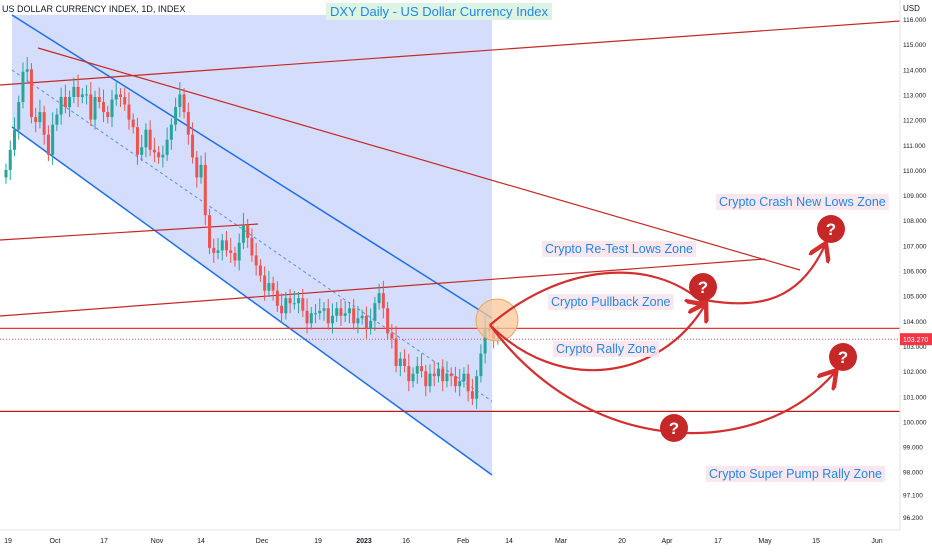 This screenshot has width=932, height=555. What do you see at coordinates (915, 297) in the screenshot?
I see `y-tick-label: 105.000` at bounding box center [915, 297].